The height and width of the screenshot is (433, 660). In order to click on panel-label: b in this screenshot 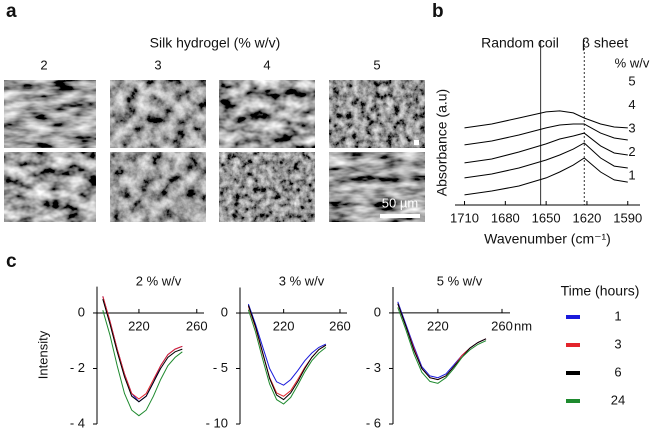, I will do `click(438, 11)`.